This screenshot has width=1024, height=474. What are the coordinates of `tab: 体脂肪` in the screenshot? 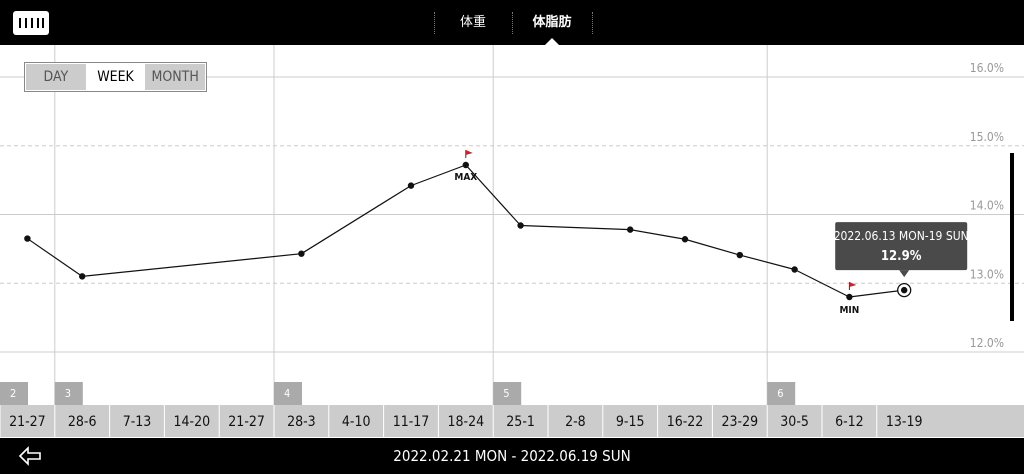 It's located at (552, 22).